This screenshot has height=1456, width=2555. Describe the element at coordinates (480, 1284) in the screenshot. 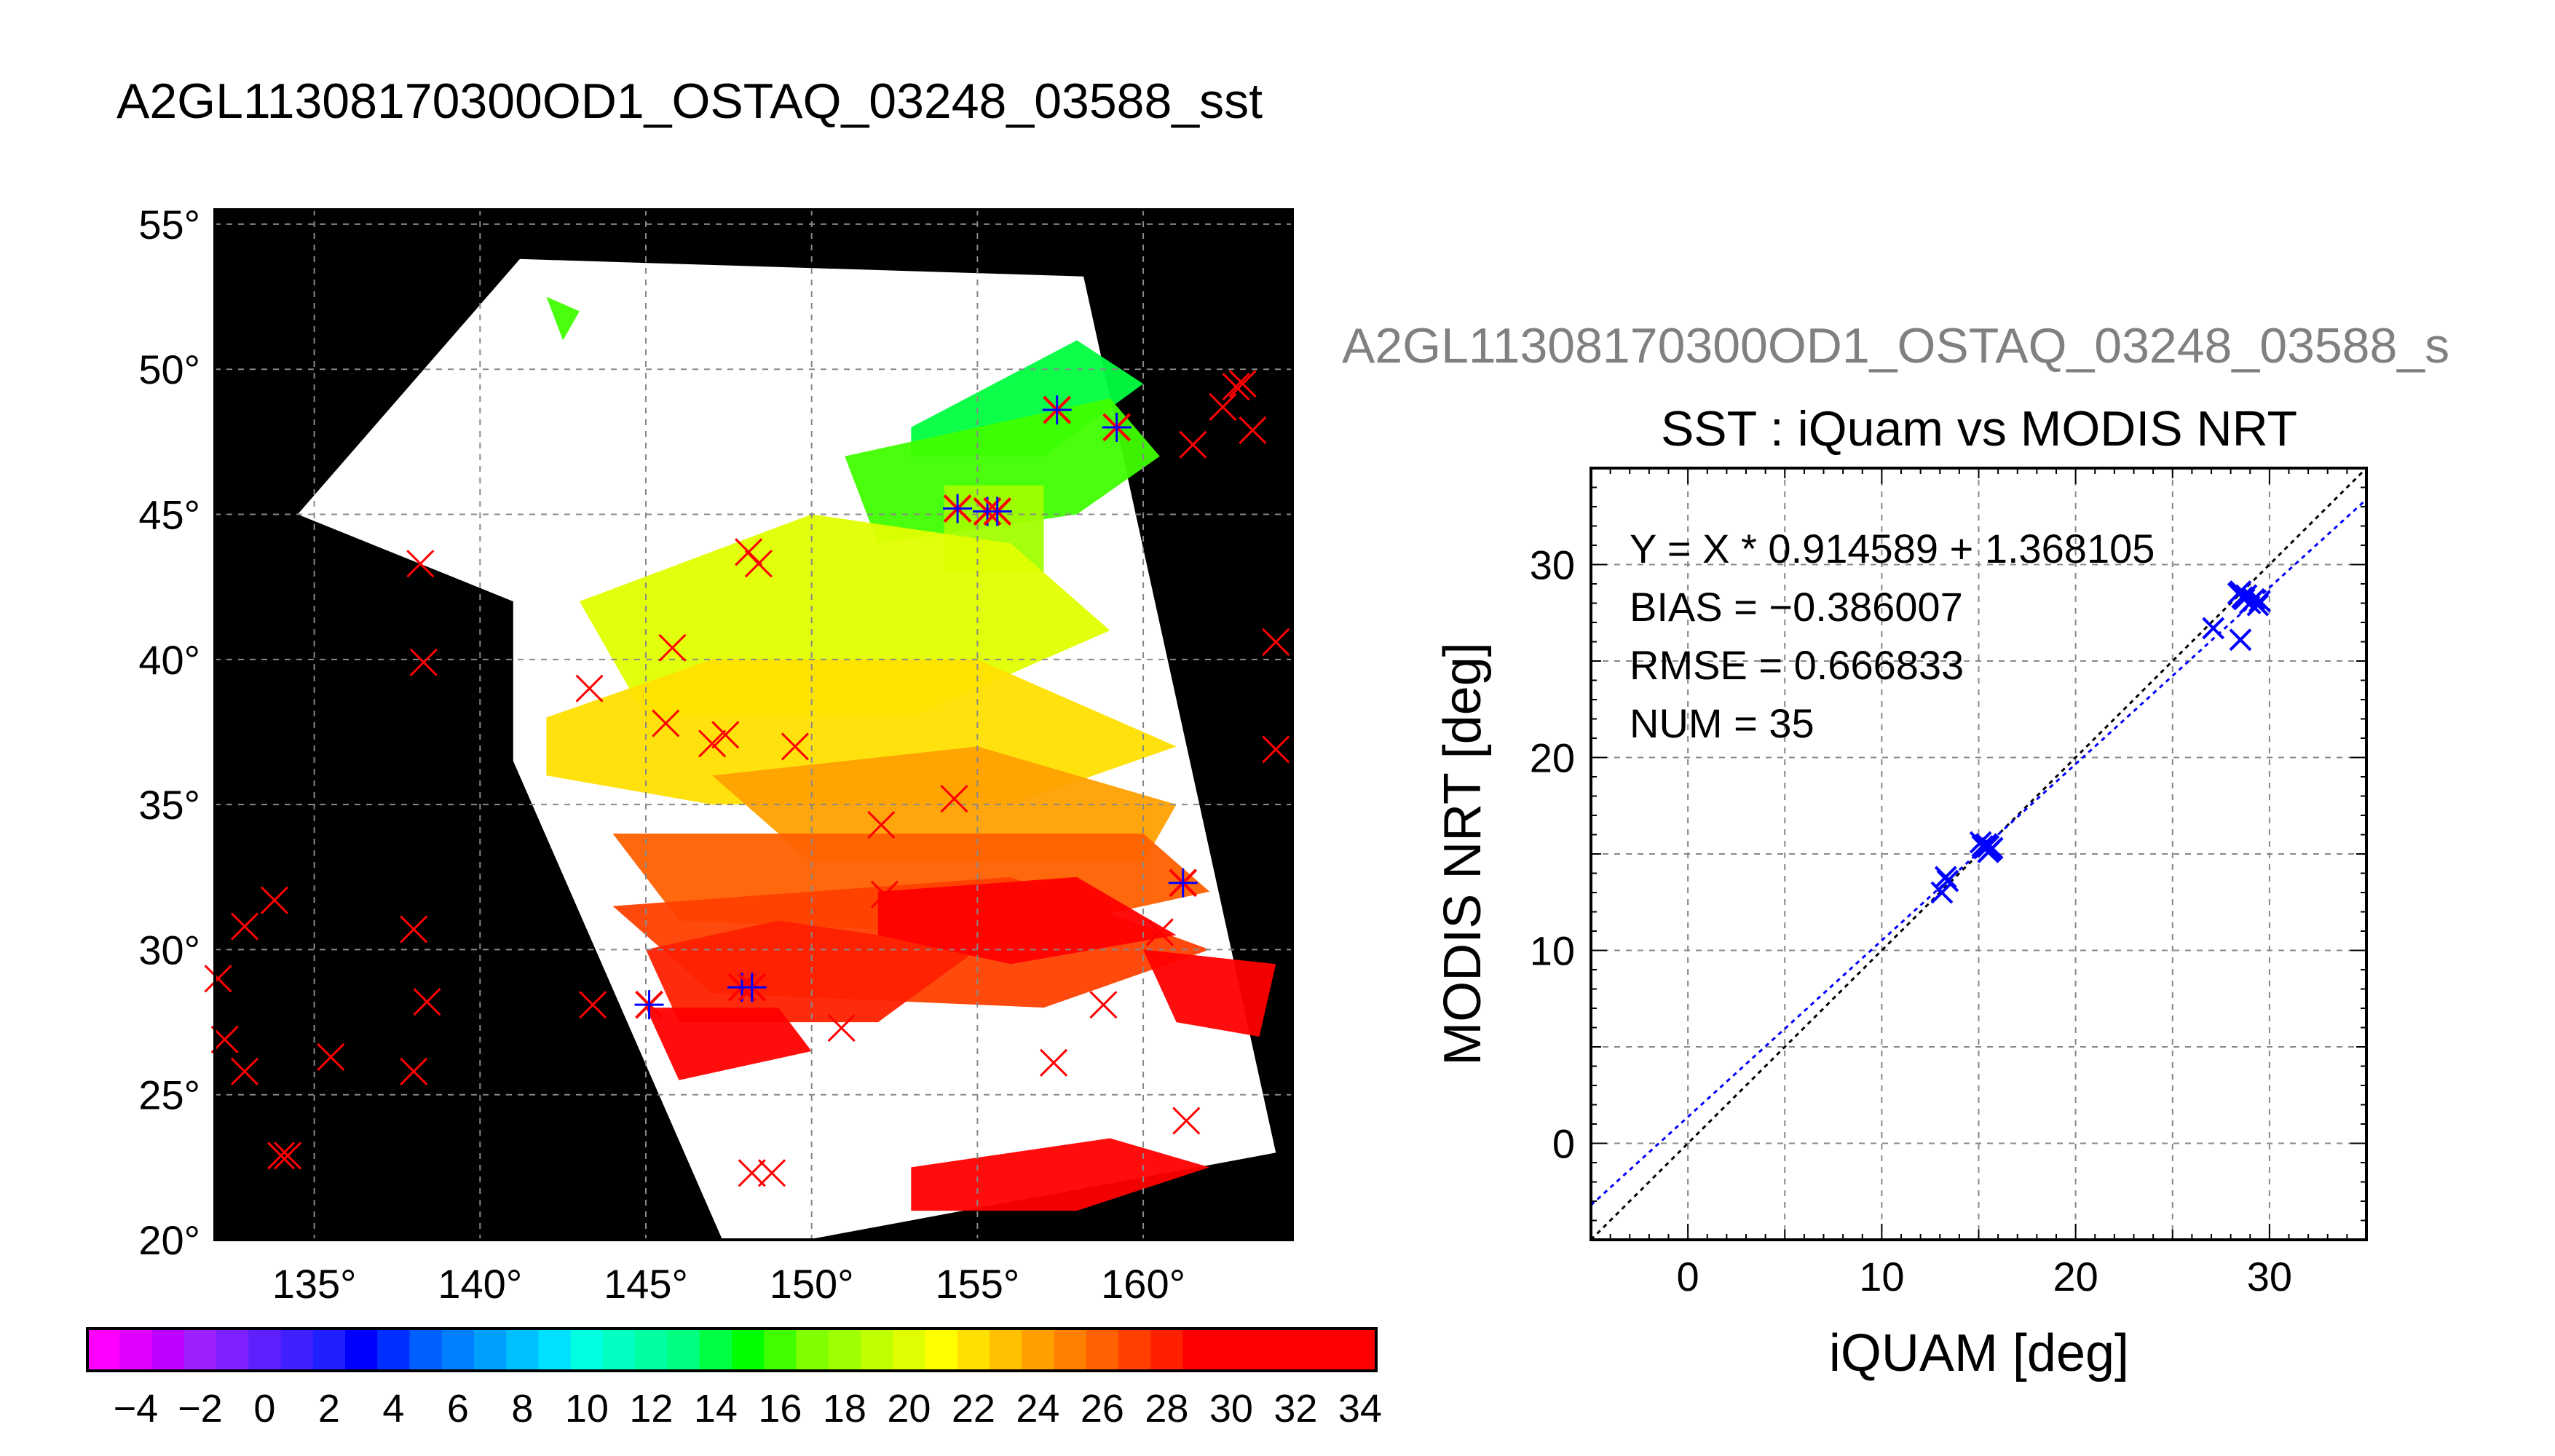

I see `map-x-tick-label: 140°` at that location.